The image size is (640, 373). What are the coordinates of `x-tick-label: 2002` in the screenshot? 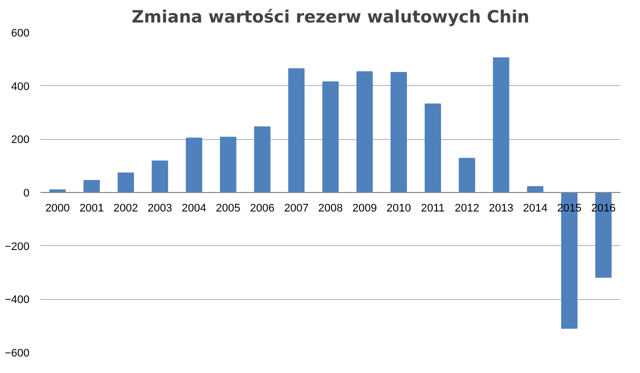 It's located at (126, 208).